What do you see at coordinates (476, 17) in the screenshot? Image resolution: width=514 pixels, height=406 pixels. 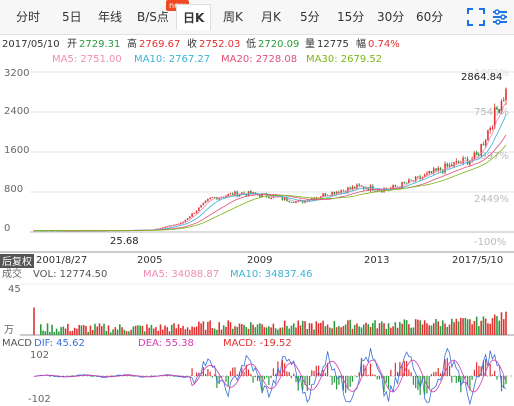 I see `expand-icon` at bounding box center [476, 17].